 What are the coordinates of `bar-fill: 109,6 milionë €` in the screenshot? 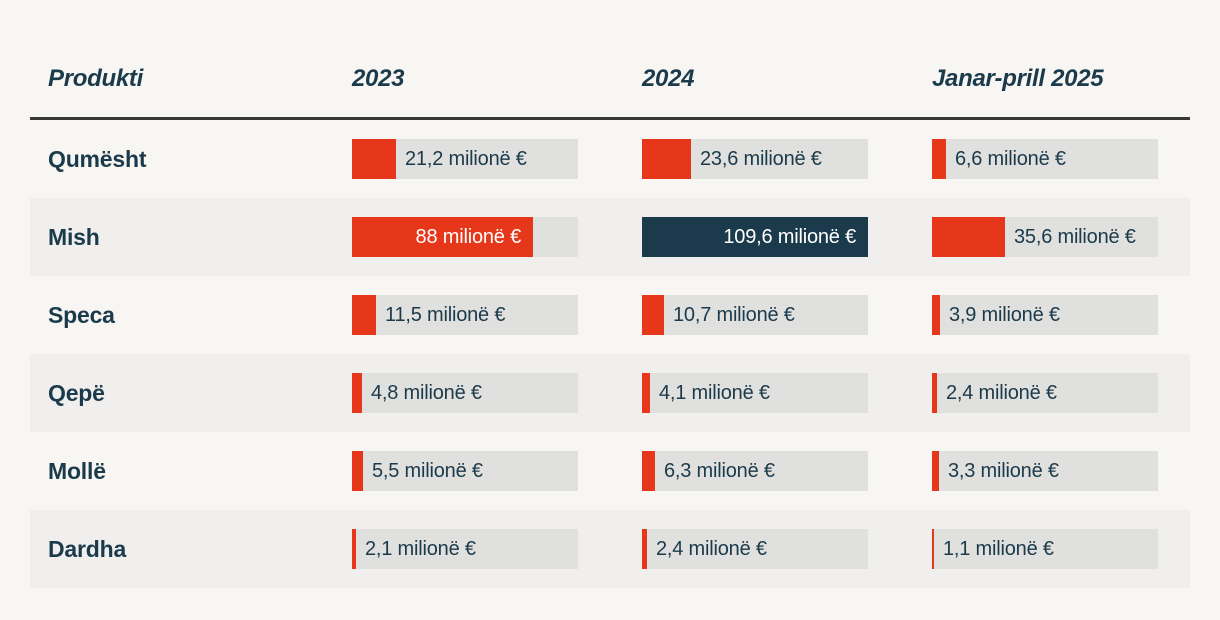 It's located at (755, 237).